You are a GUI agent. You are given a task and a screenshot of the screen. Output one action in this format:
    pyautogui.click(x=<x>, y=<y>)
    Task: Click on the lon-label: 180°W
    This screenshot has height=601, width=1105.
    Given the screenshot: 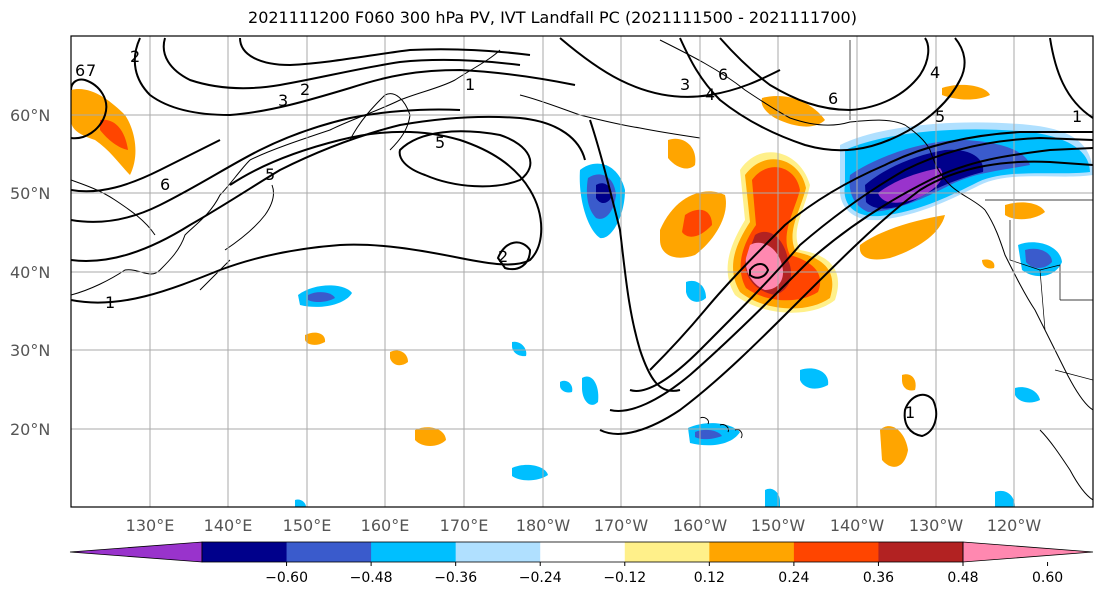 What is the action you would take?
    pyautogui.click(x=543, y=525)
    